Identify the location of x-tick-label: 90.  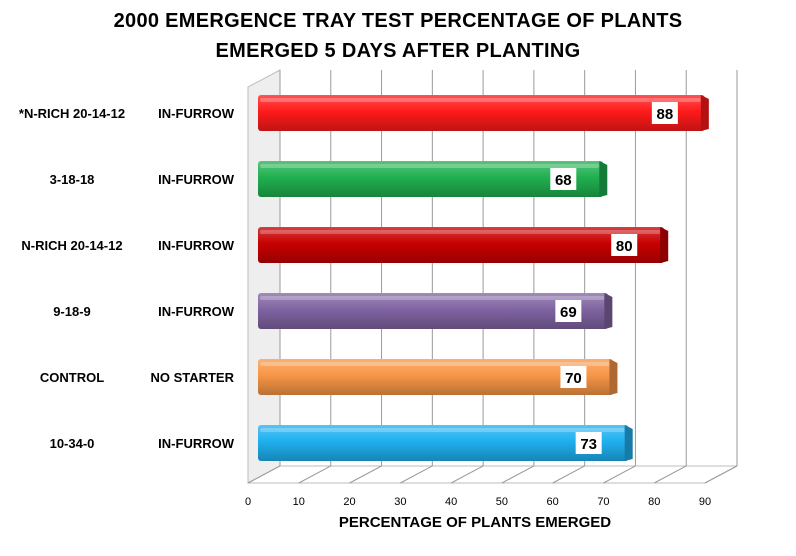
(705, 502).